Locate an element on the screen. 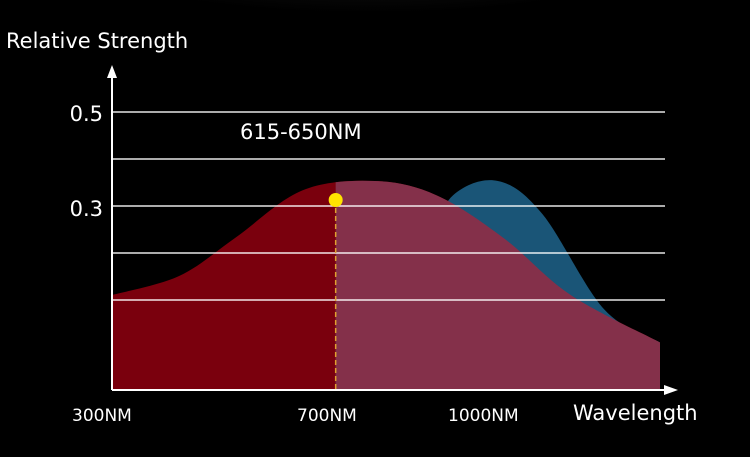 Image resolution: width=750 pixels, height=457 pixels. x-tick-label: 300NM is located at coordinates (102, 416).